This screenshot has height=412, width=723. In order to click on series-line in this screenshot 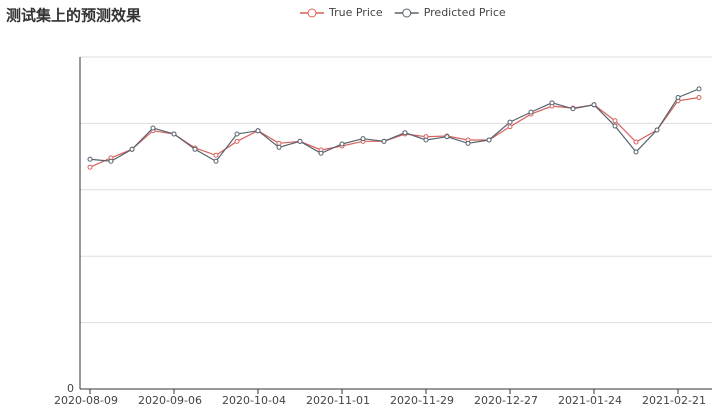, I will do `click(394, 132)`.